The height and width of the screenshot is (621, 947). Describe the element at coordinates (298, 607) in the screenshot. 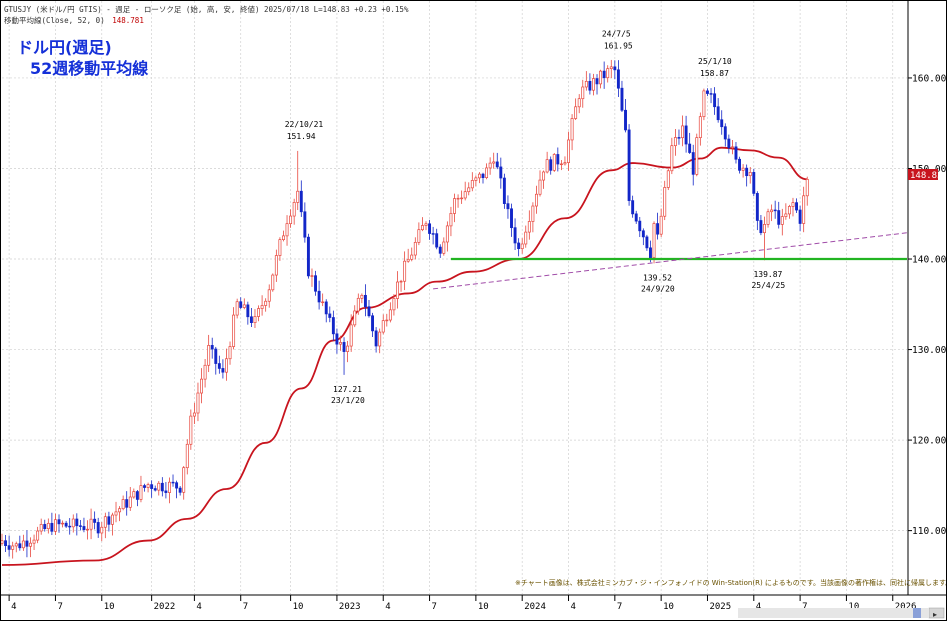

I see `x-tick-label: 10` at that location.